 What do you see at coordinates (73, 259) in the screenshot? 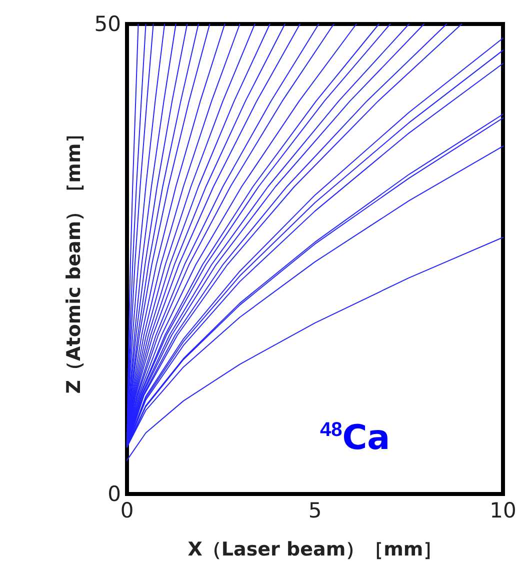
I see `y-axis-title: Z（Atomic beam）［mm］` at bounding box center [73, 259].